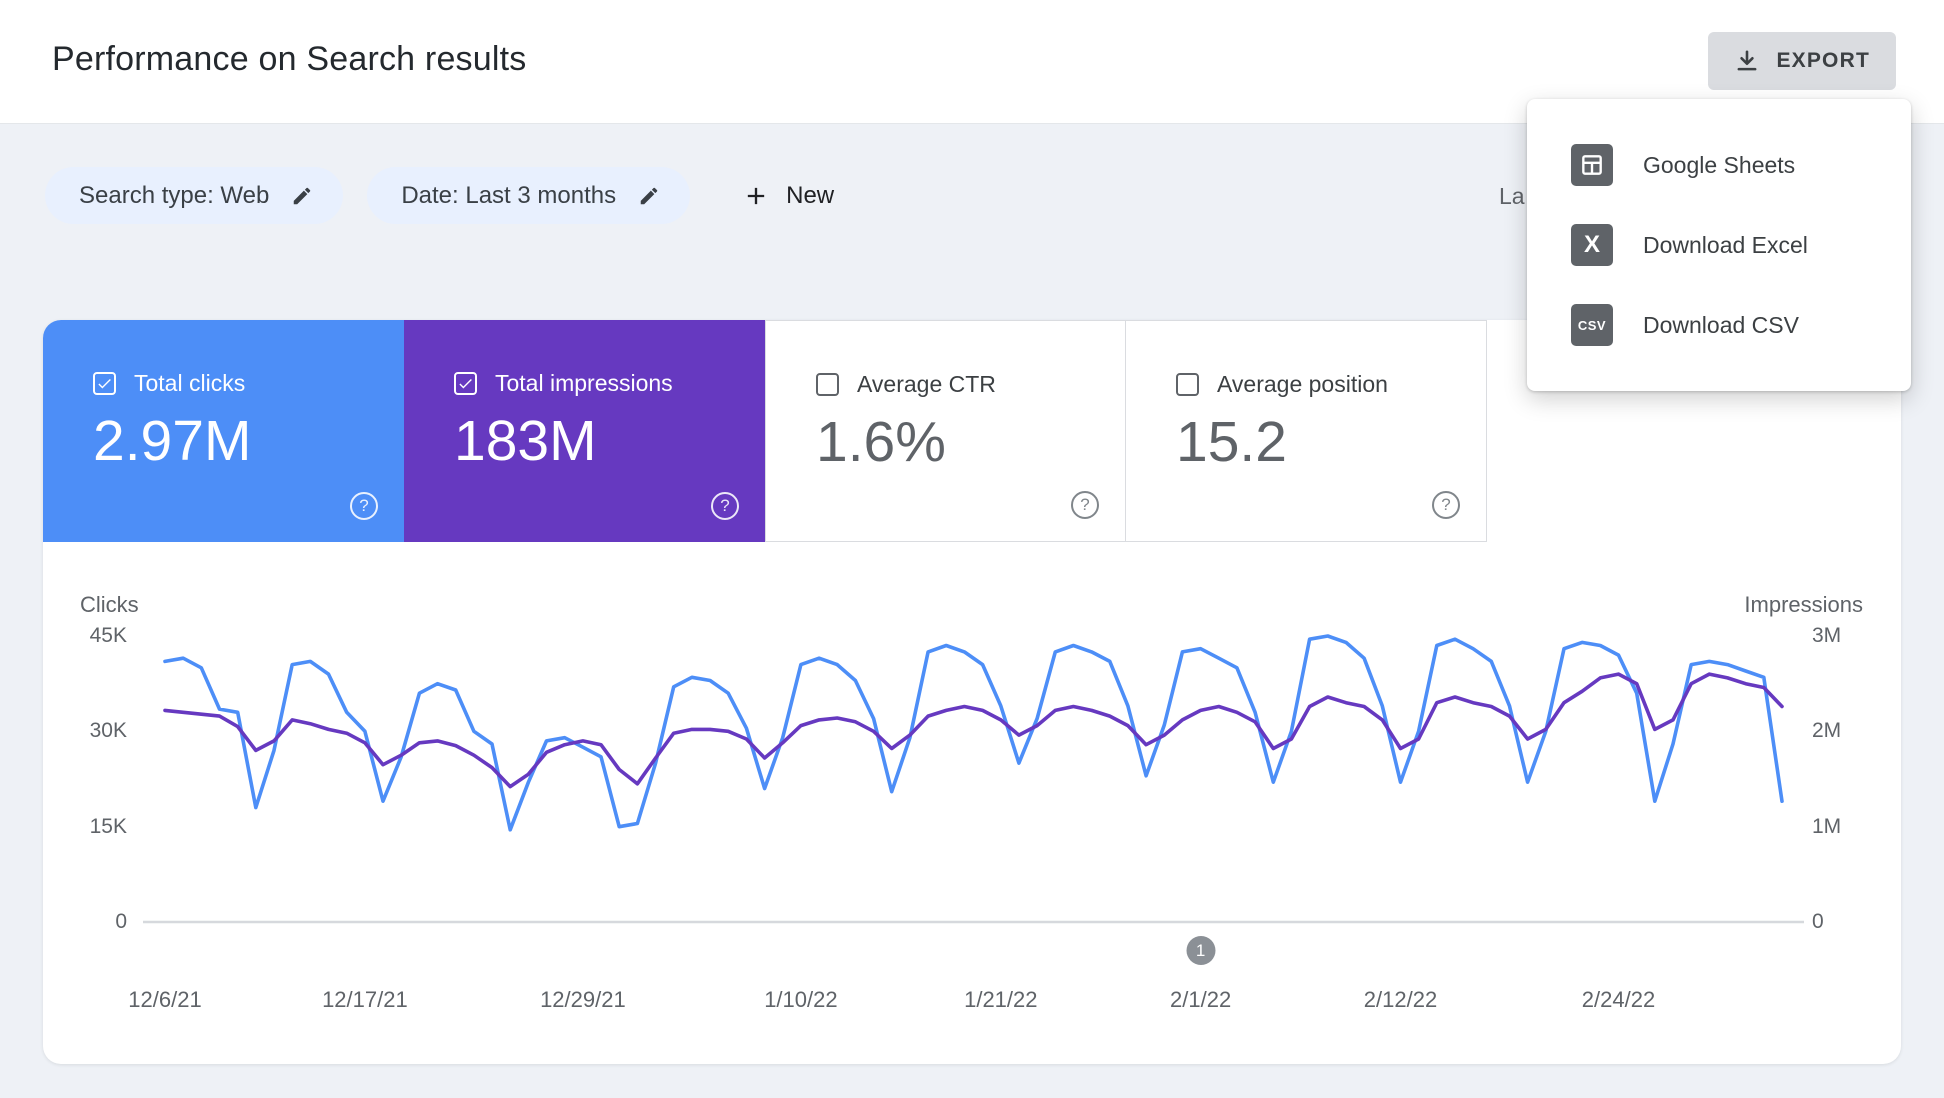  What do you see at coordinates (1747, 60) in the screenshot?
I see `download-icon` at bounding box center [1747, 60].